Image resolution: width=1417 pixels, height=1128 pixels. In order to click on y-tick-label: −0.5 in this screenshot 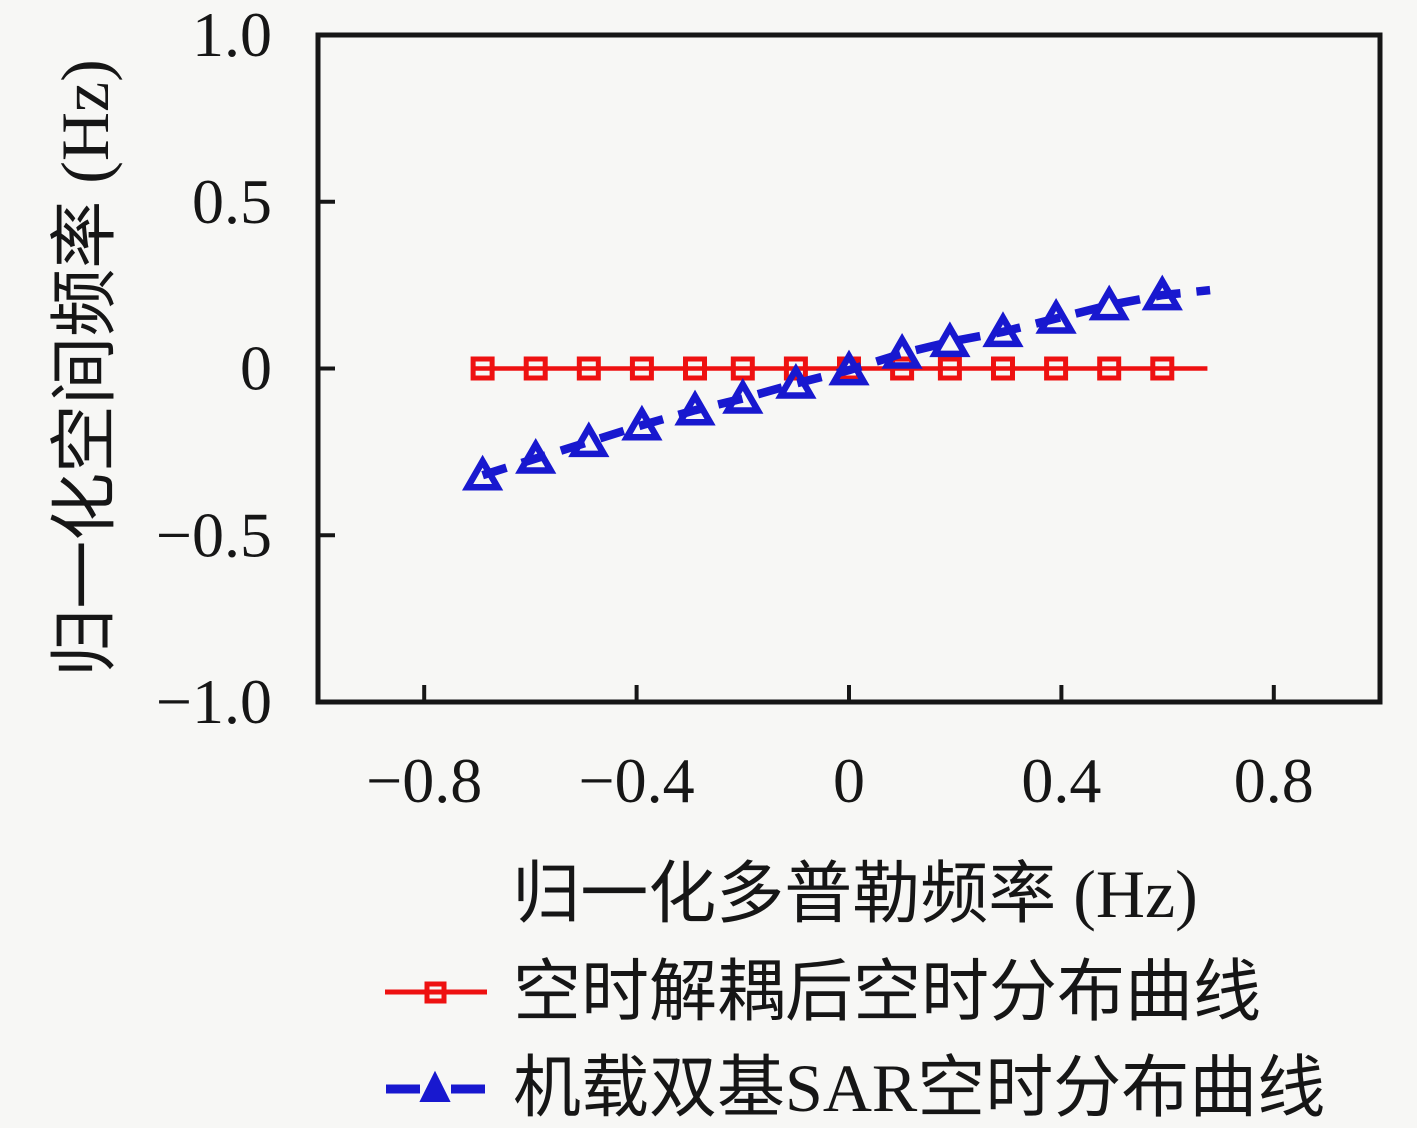, I will do `click(214, 534)`.